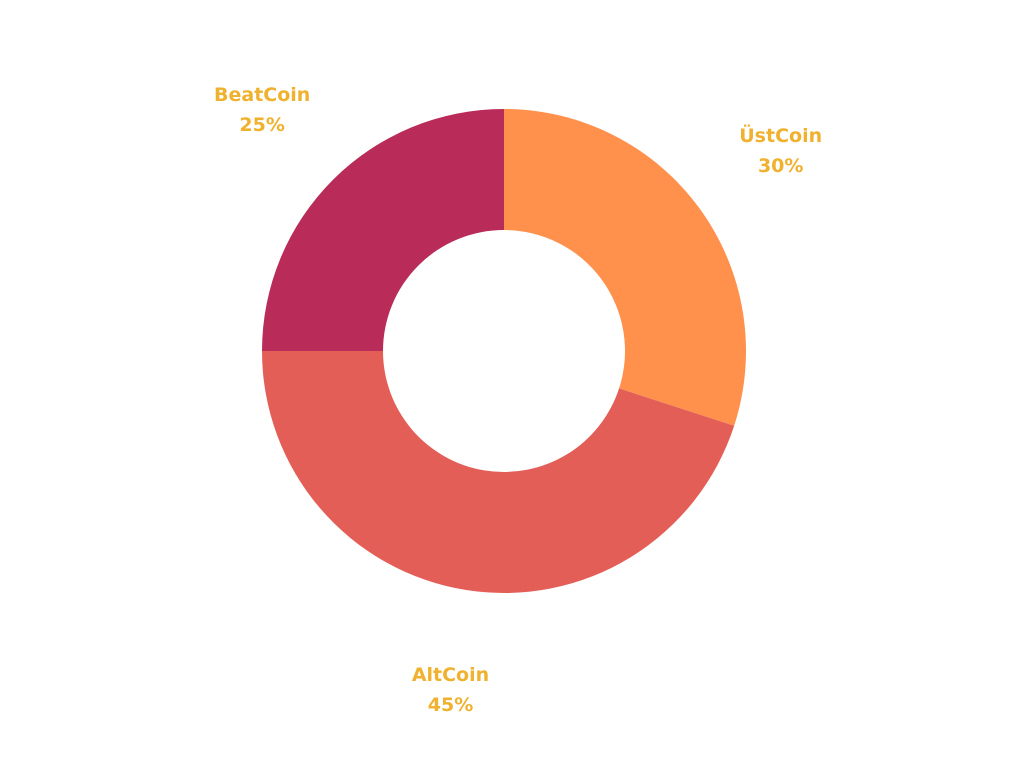  What do you see at coordinates (780, 166) in the screenshot?
I see `slice-value-label--stcoin: 30%` at bounding box center [780, 166].